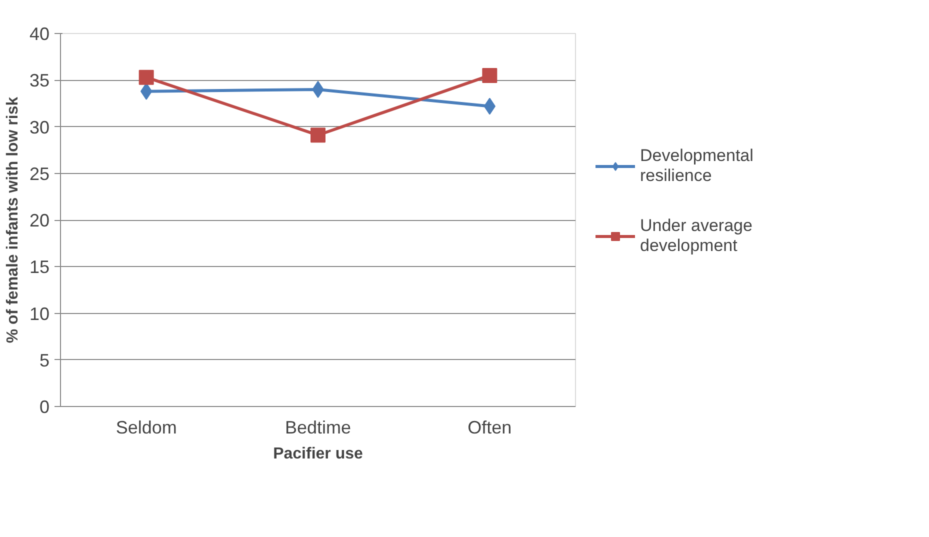  What do you see at coordinates (490, 428) in the screenshot?
I see `x-tick-label: Often` at bounding box center [490, 428].